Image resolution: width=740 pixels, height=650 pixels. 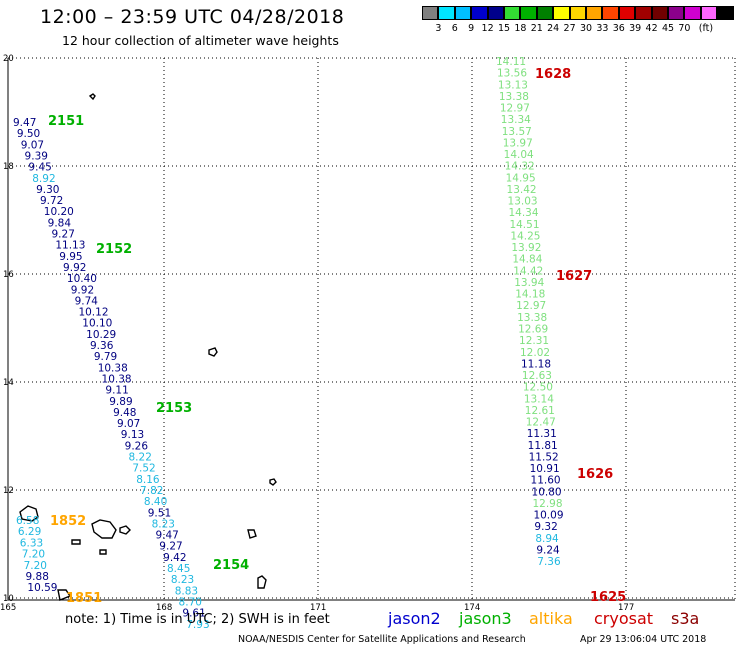 I want to click on longitude-label: 177, so click(x=626, y=608).